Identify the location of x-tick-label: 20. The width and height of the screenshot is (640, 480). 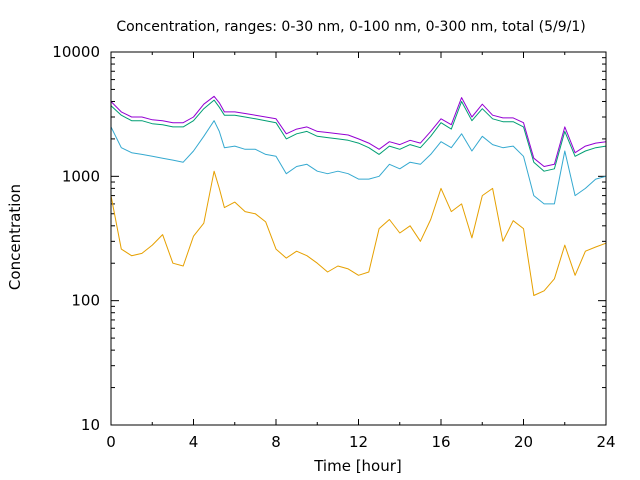
(523, 442).